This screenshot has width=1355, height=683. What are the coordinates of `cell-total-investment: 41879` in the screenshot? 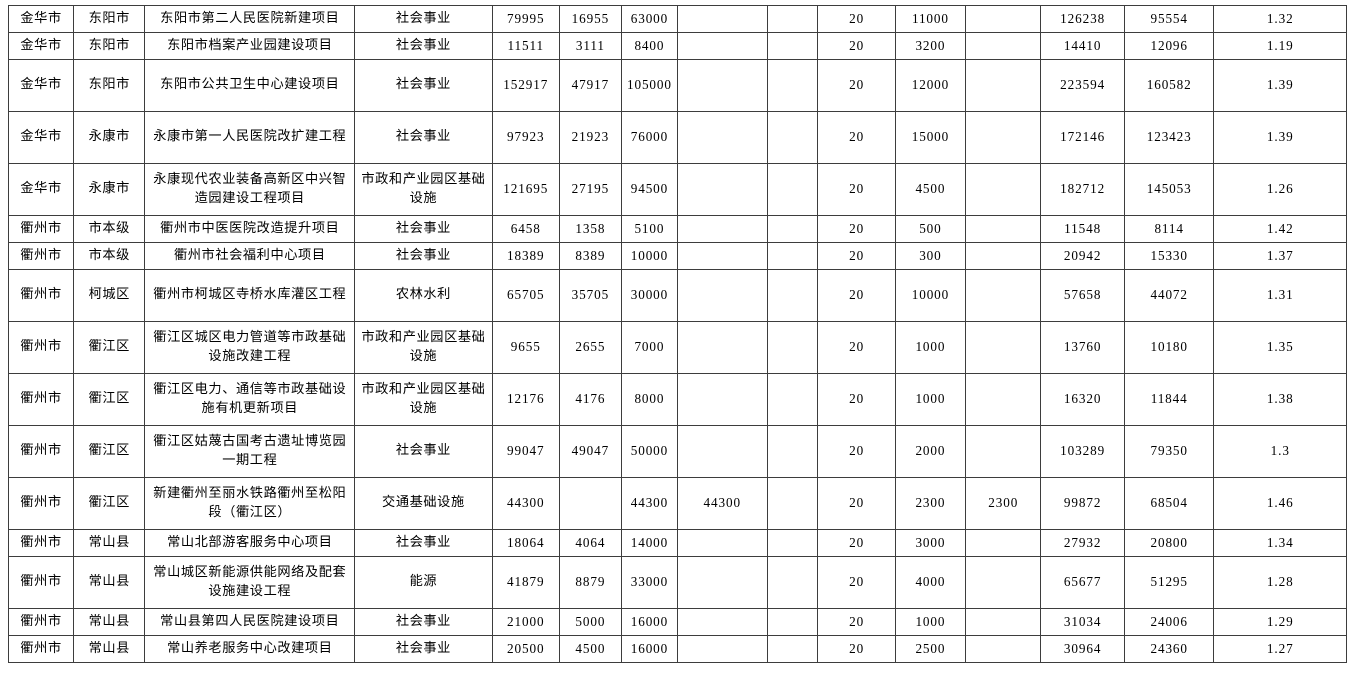 It's located at (525, 582).